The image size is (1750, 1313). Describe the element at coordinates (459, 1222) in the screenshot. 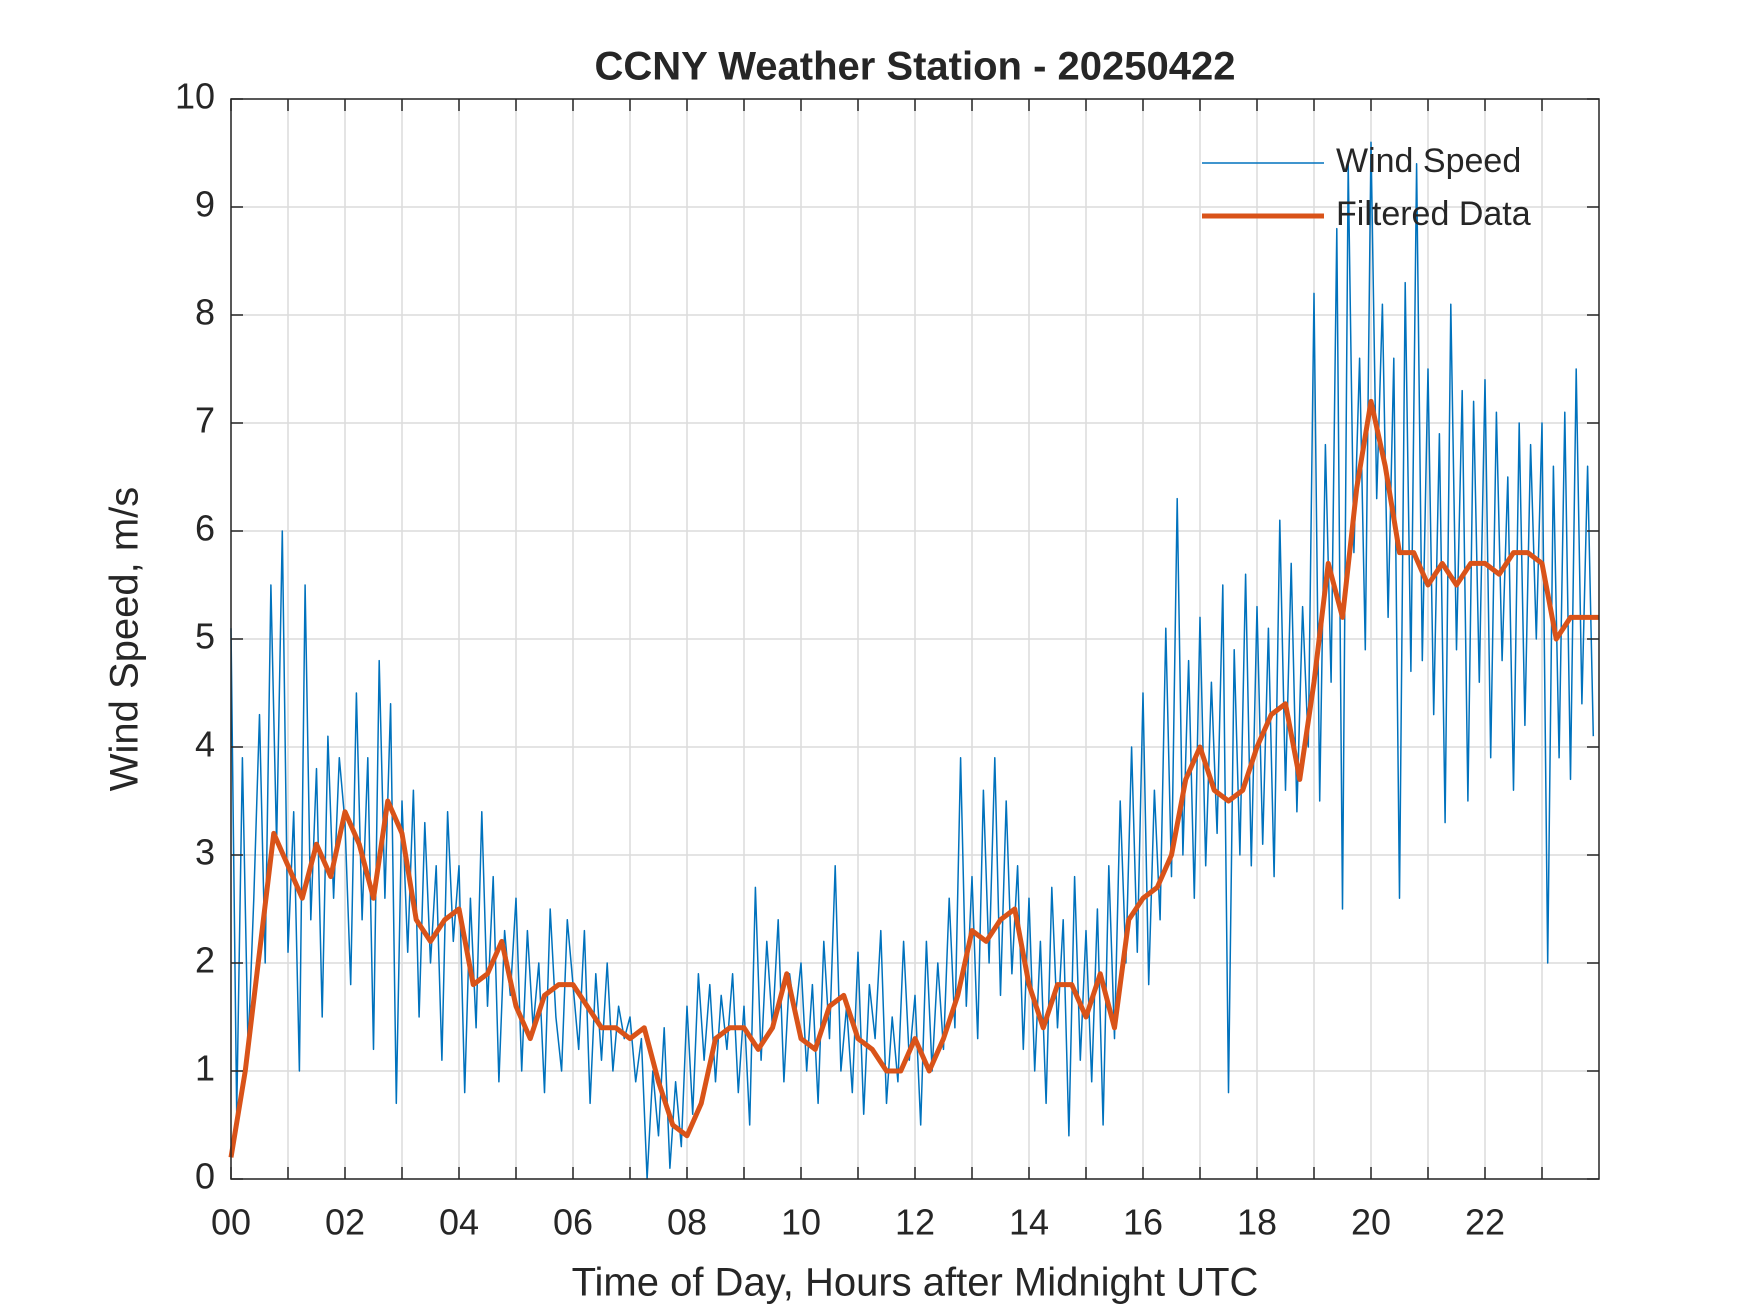

I see `x-tick-label: 04` at that location.